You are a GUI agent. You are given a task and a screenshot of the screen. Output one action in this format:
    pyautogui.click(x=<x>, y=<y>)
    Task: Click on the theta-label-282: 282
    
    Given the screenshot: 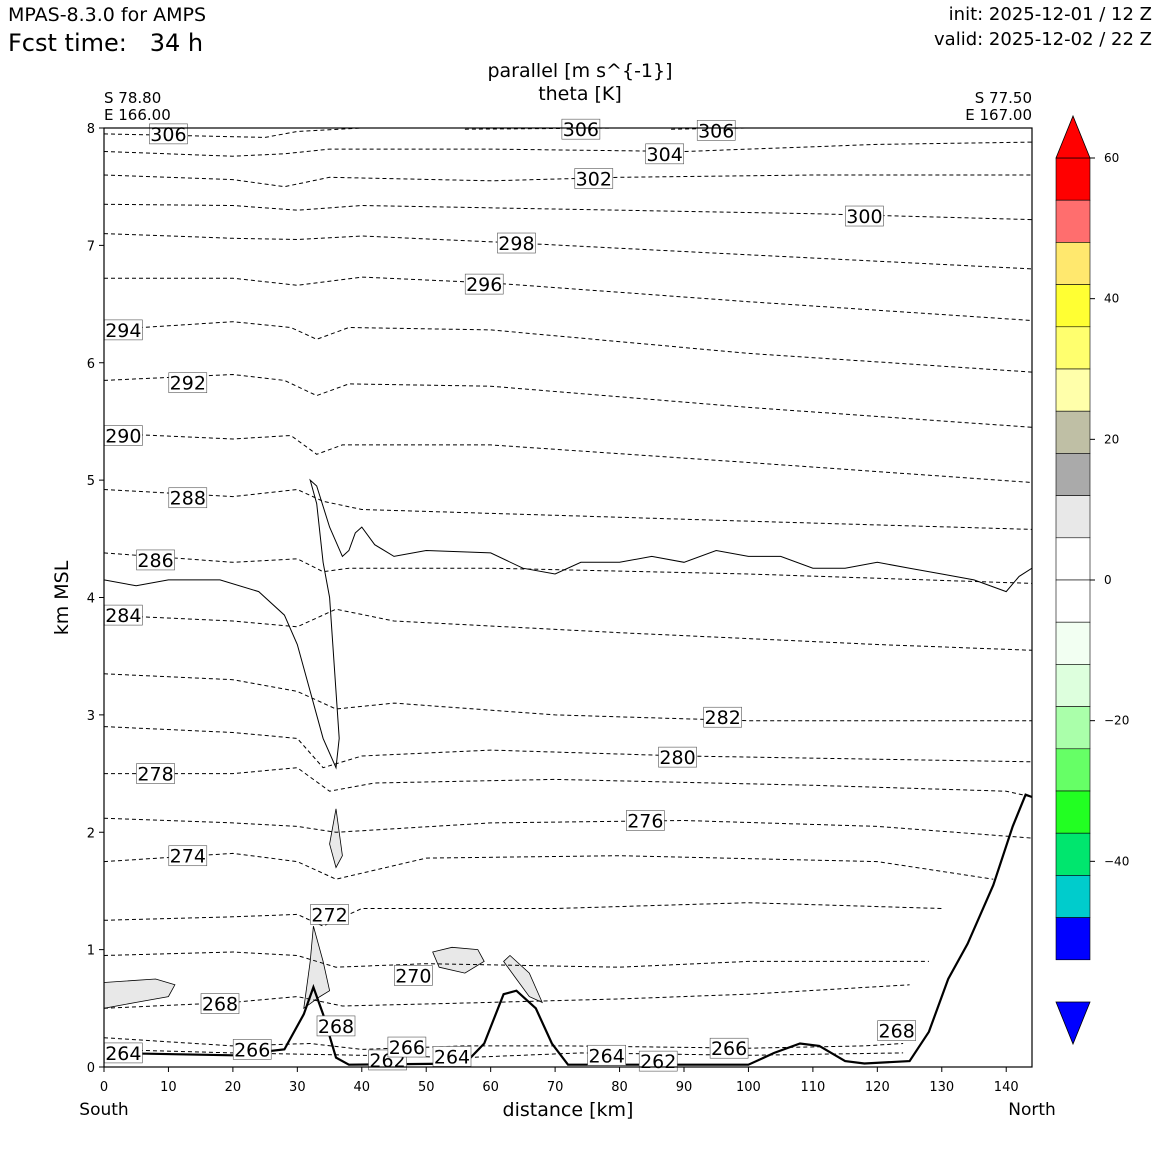 What is the action you would take?
    pyautogui.click(x=722, y=717)
    